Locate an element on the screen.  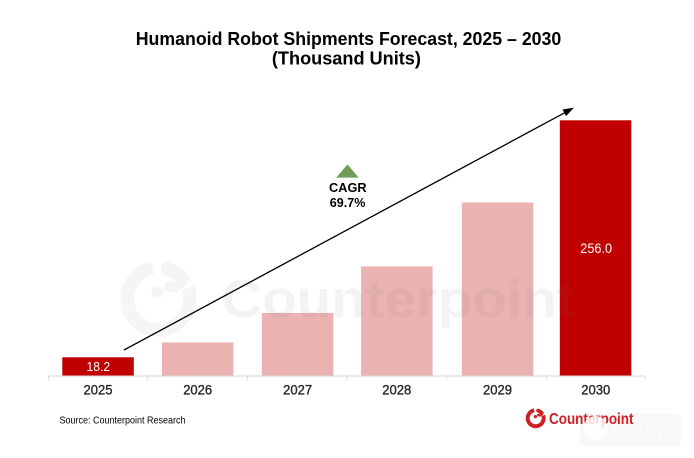
svg-text: 69.7% is located at coordinates (348, 203).